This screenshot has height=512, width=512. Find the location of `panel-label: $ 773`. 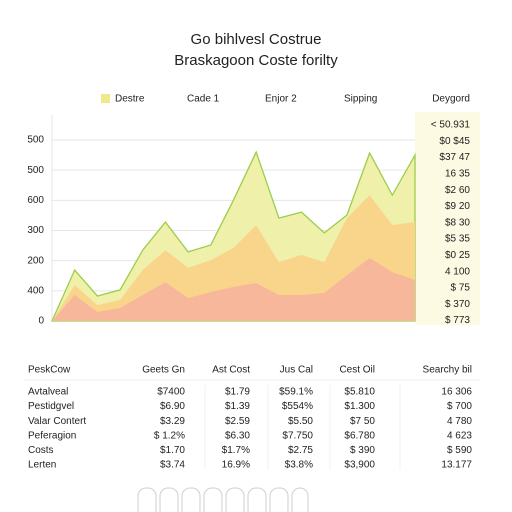

panel-label: $ 773 is located at coordinates (457, 320).